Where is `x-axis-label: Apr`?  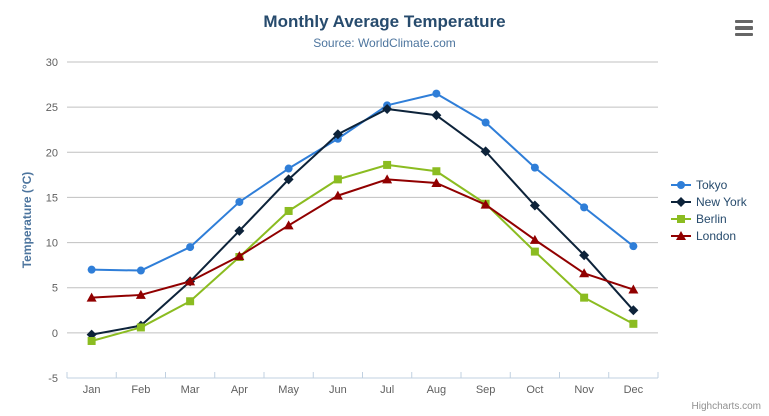 x-axis-label: Apr is located at coordinates (239, 390).